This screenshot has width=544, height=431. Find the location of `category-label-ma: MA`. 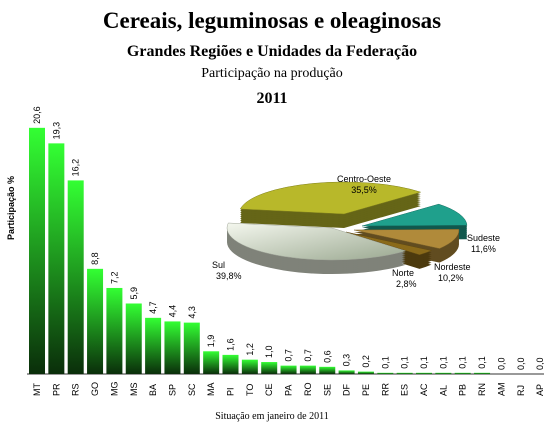

category-label-ma: MA is located at coordinates (211, 390).